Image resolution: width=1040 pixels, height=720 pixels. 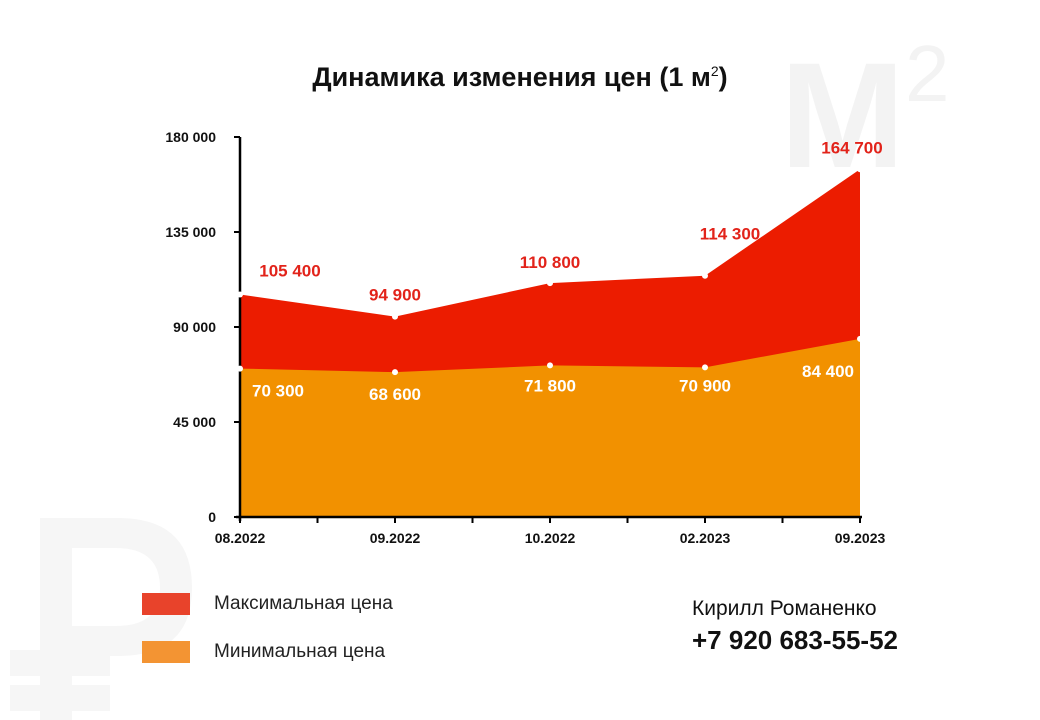 I want to click on ruble-watermark-icon, so click(x=101, y=619).